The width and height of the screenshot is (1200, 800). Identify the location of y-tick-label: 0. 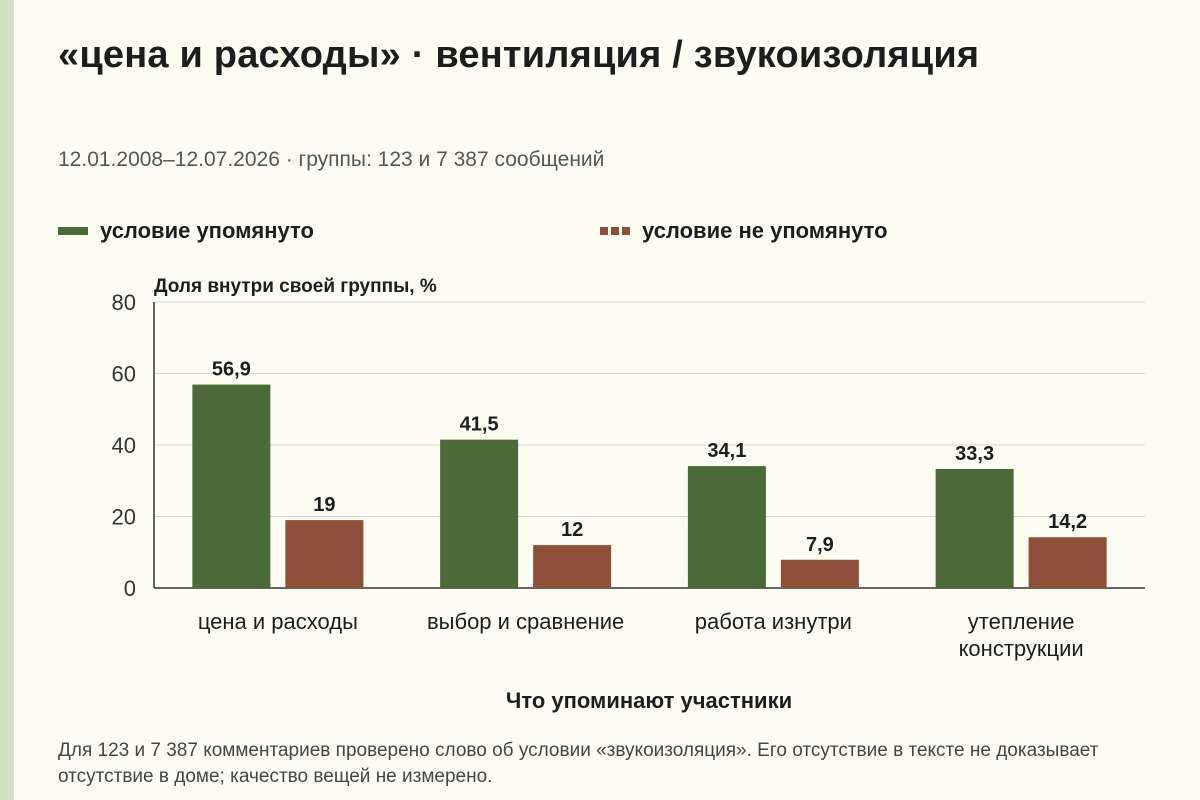
(130, 588).